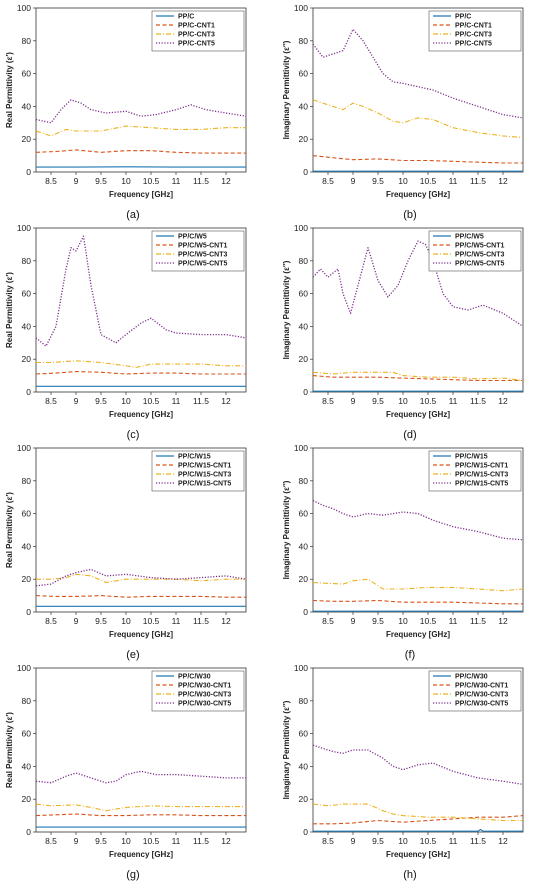 This screenshot has width=550, height=889. Describe the element at coordinates (480, 255) in the screenshot. I see `legend-label: PP/C/W5-CNT3` at that location.